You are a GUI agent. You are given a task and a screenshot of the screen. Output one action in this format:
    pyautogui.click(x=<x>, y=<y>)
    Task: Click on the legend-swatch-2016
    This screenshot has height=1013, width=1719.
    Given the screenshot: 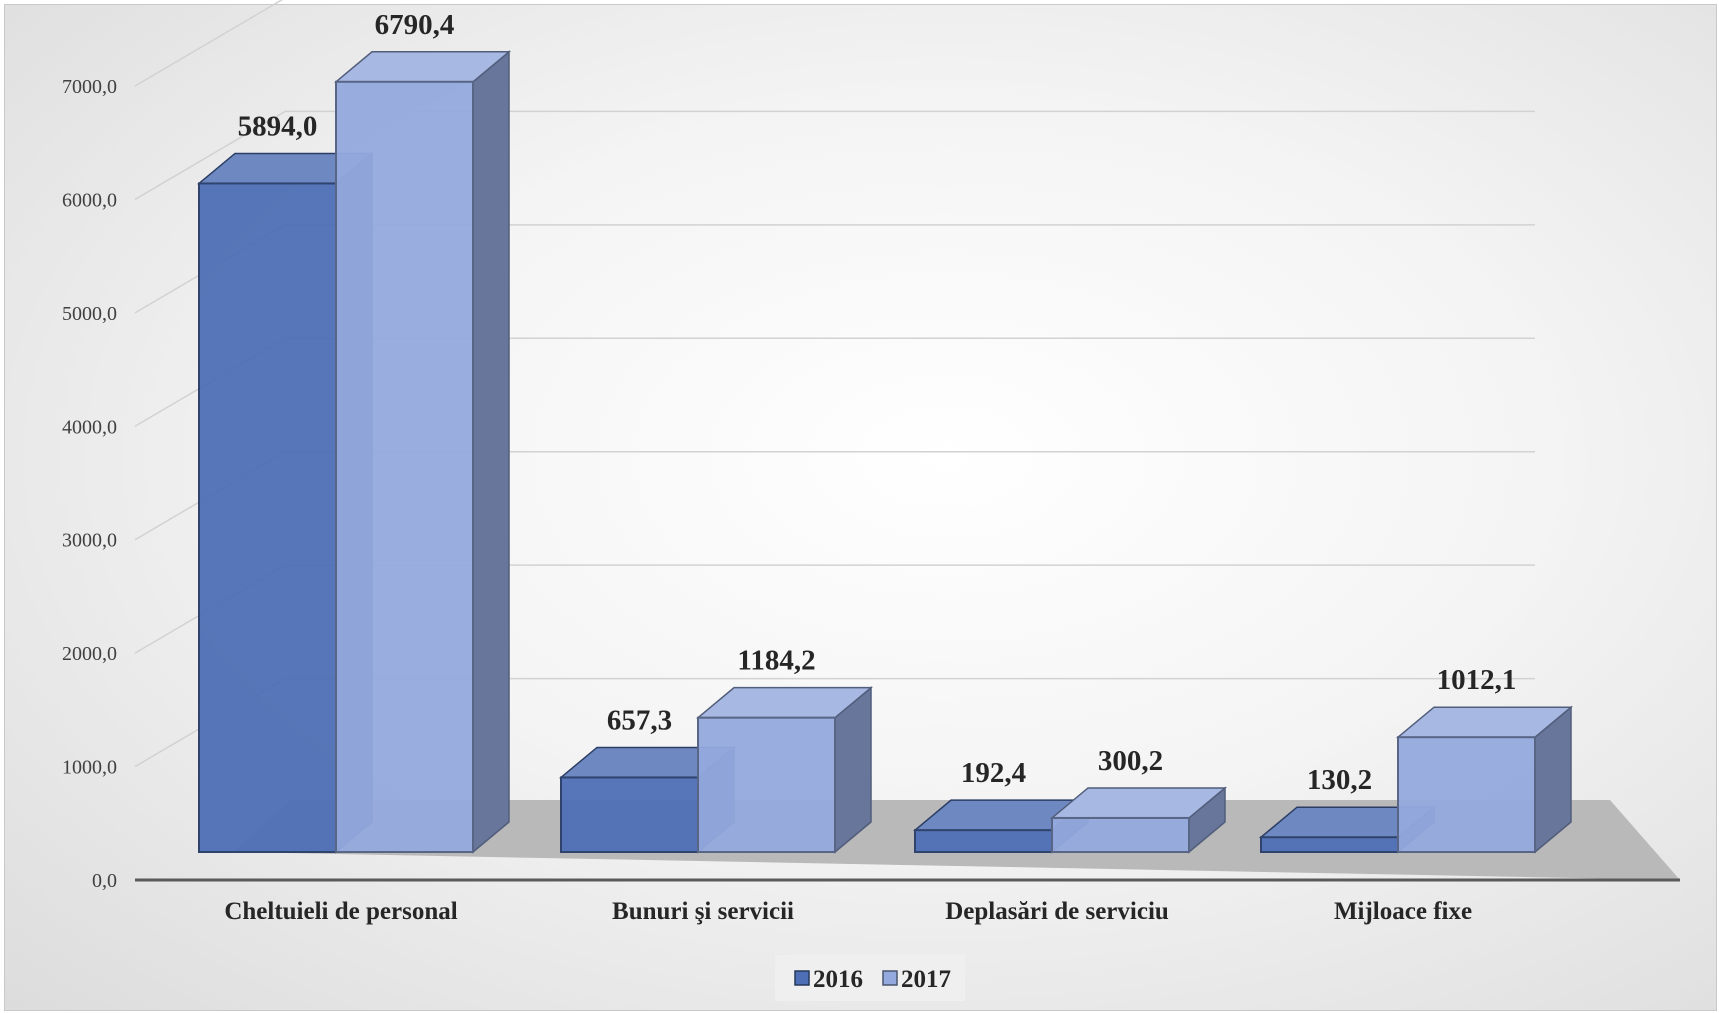 What is the action you would take?
    pyautogui.click(x=802, y=978)
    